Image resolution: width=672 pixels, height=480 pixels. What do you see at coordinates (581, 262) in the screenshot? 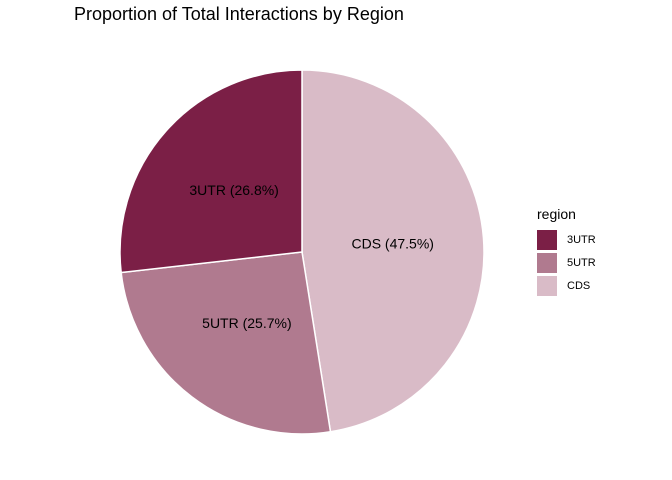
I see `legend-label: 5UTR` at bounding box center [581, 262].